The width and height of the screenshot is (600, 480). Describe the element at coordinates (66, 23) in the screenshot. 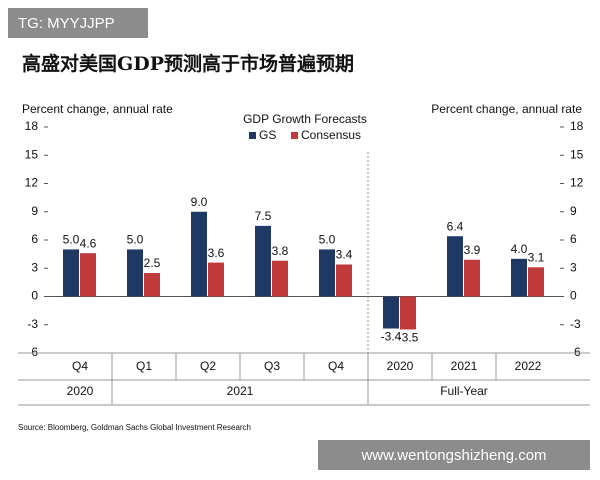

I see `watermark: TG: MYYJJPP` at that location.